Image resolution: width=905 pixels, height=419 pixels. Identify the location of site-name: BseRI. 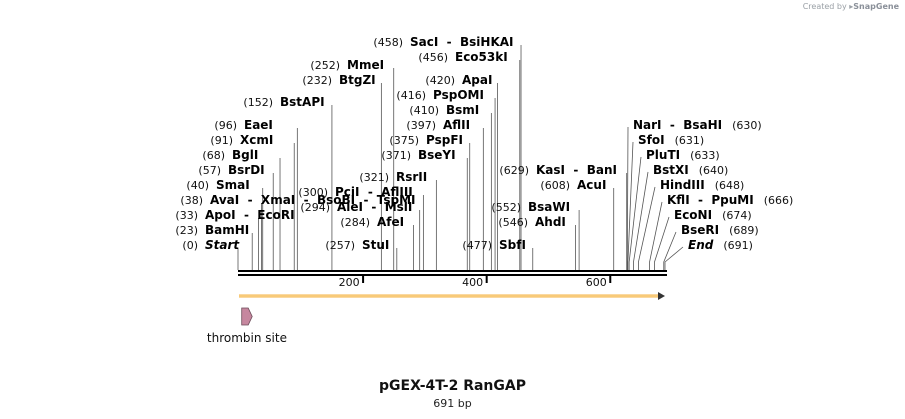
(700, 230).